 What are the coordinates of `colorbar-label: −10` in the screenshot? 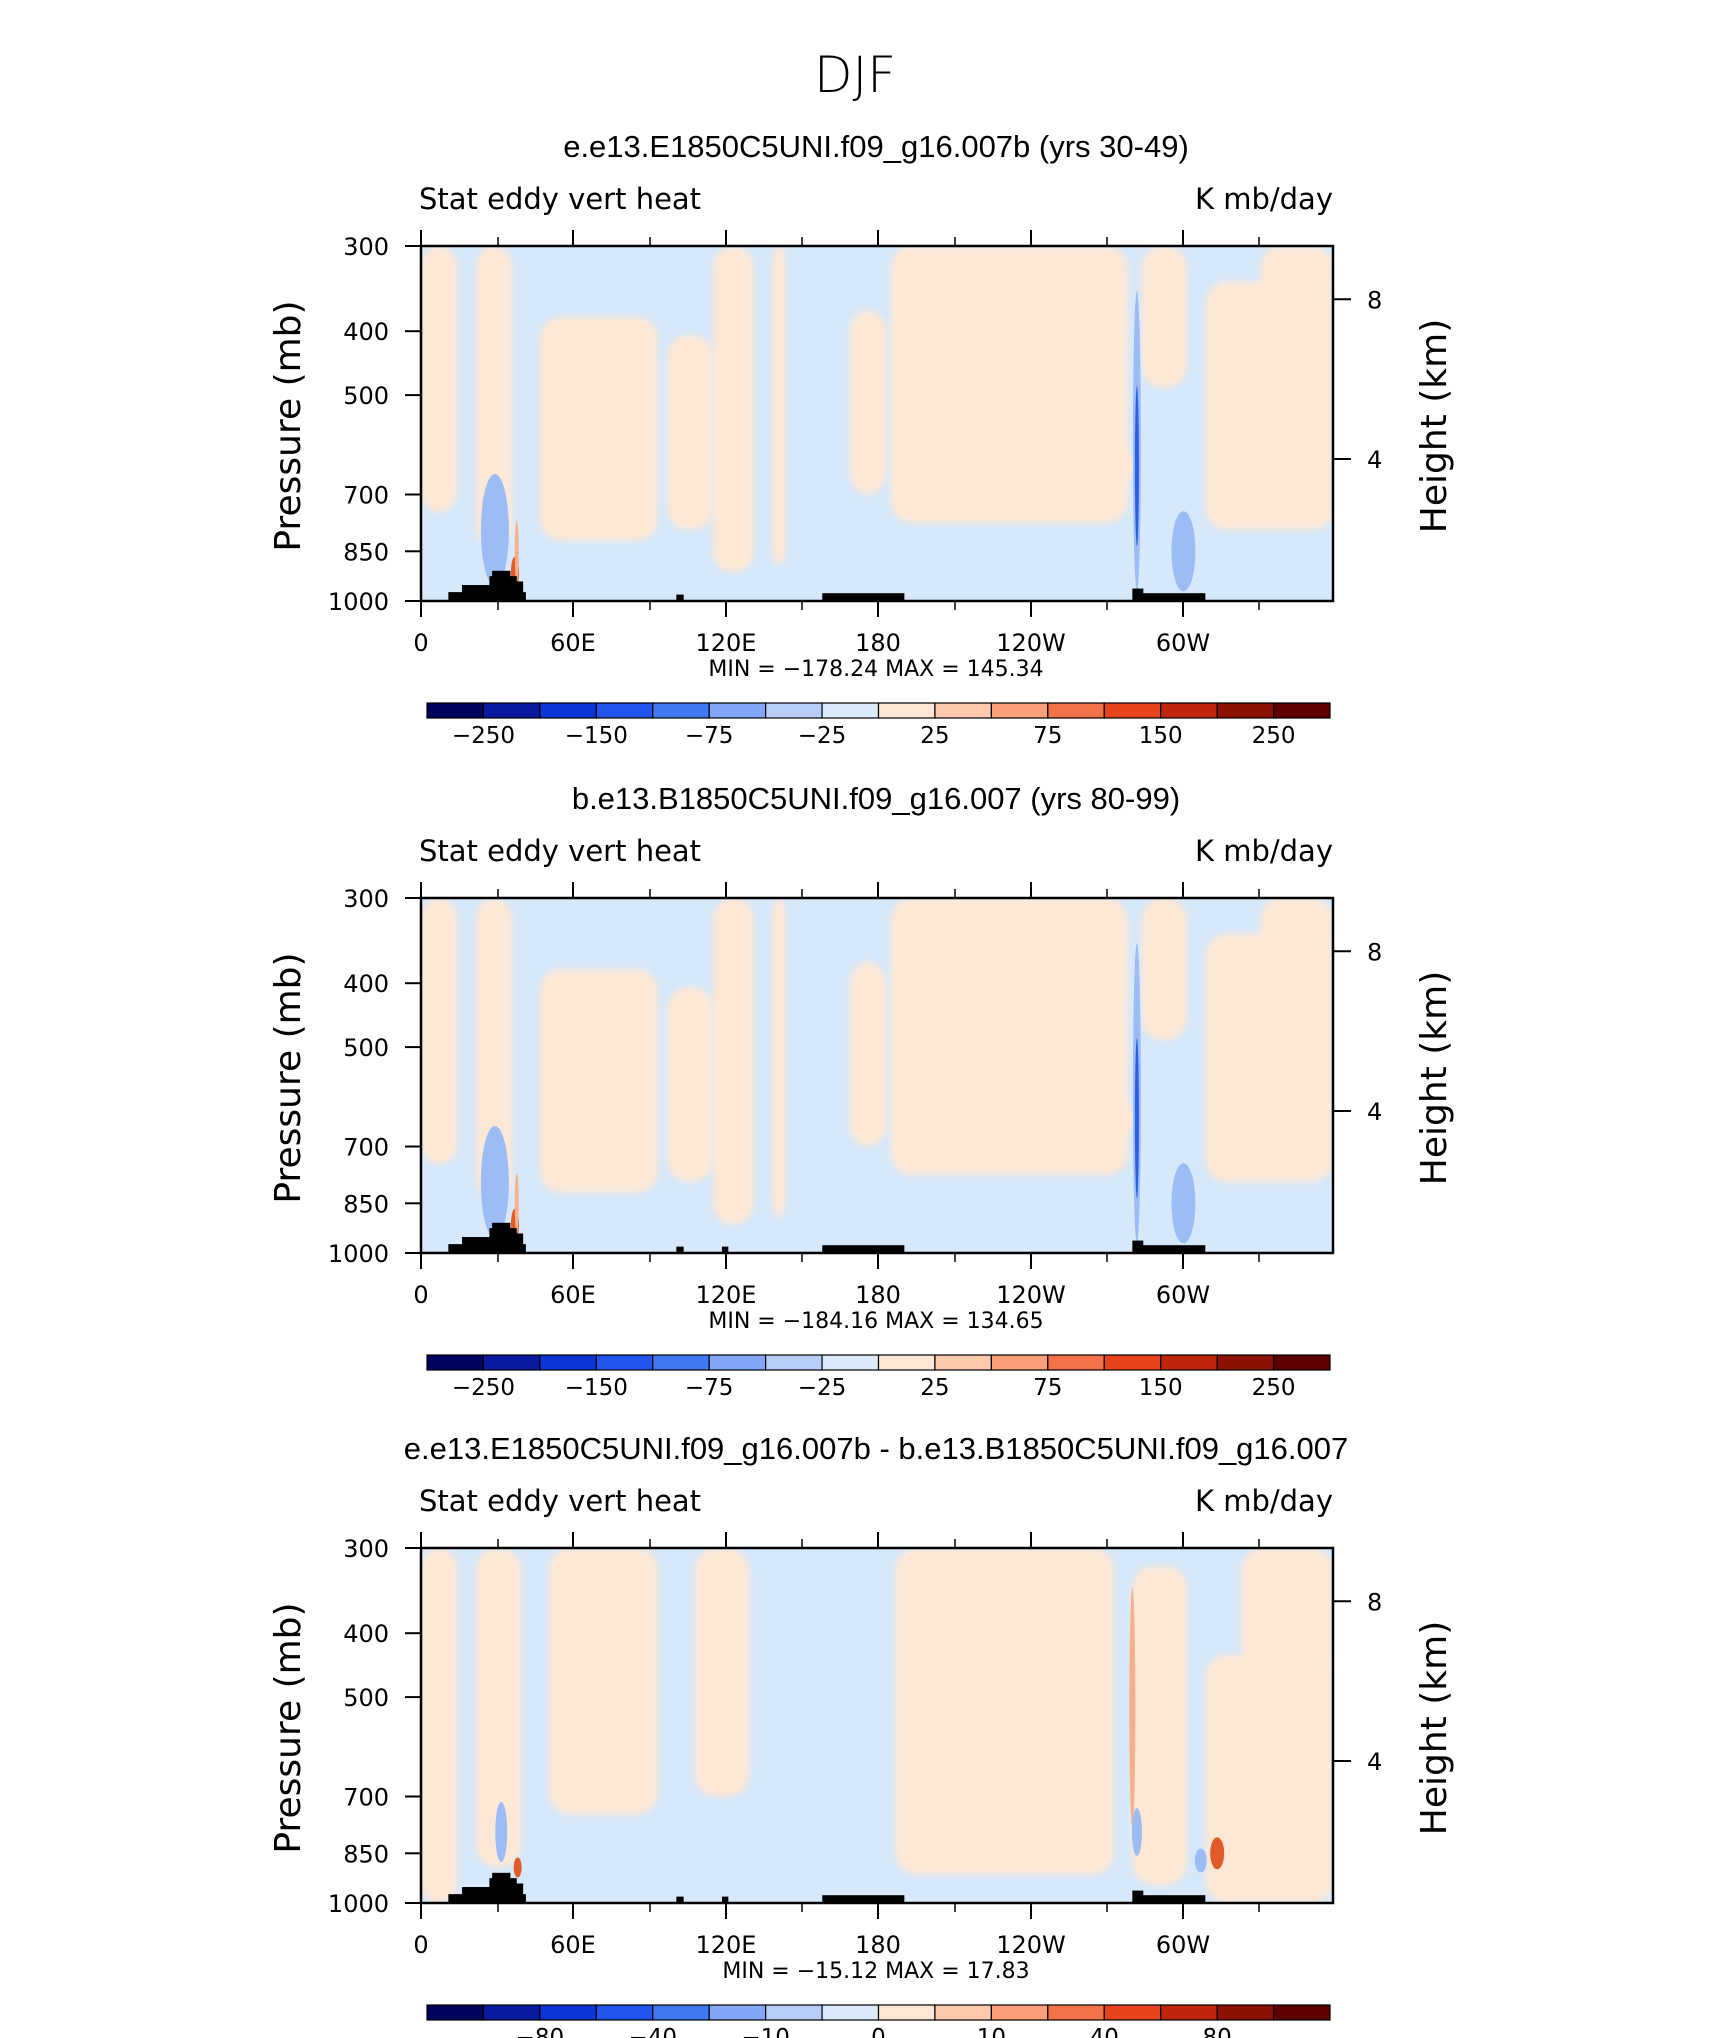 It's located at (765, 2031).